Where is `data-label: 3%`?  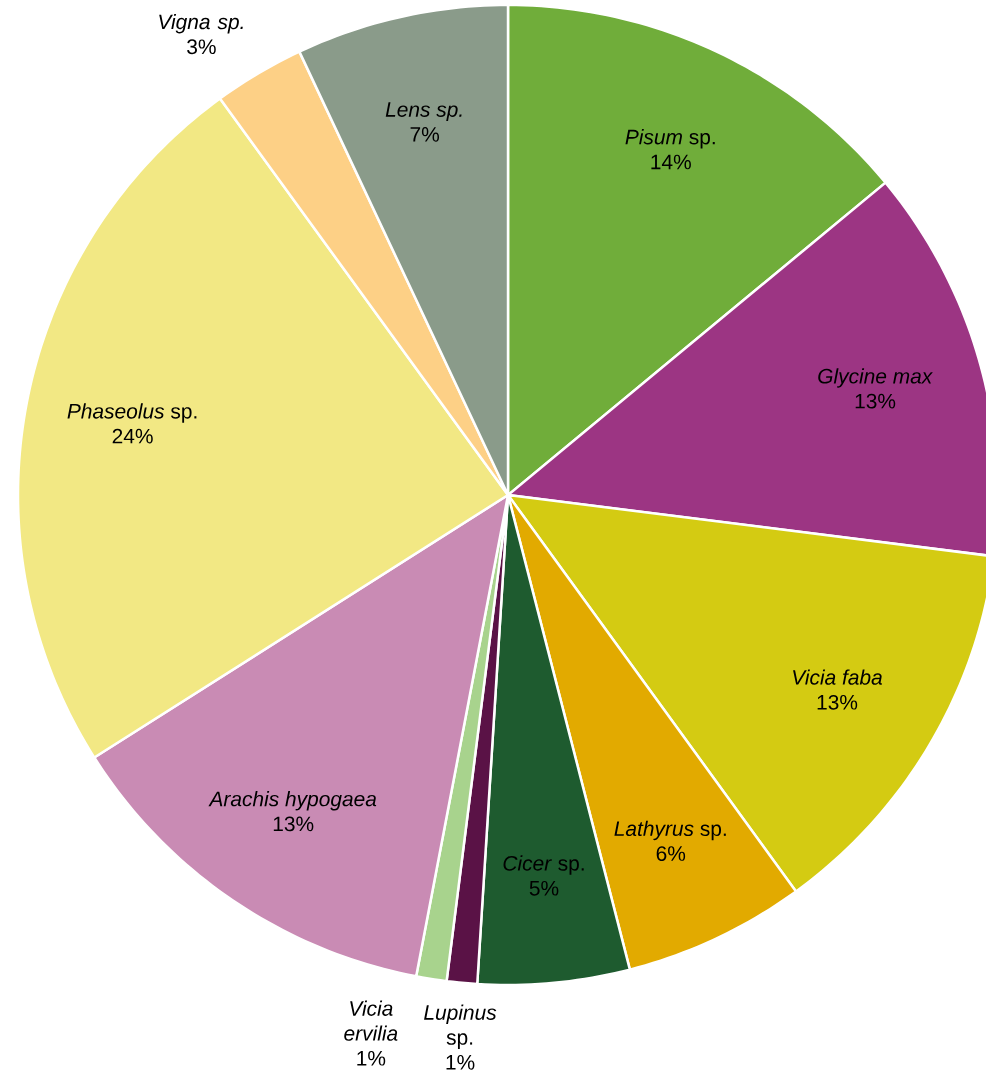
data-label: 3% is located at coordinates (201, 47).